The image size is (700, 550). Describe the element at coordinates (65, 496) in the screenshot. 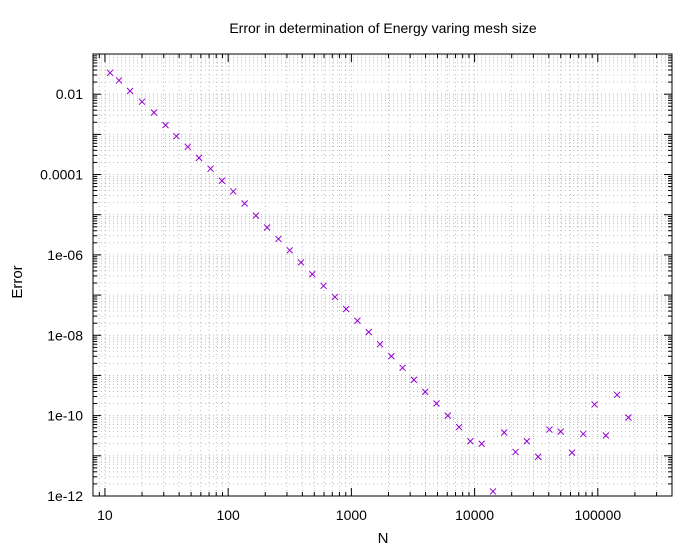

I see `y-tick-label: 1e-12` at that location.